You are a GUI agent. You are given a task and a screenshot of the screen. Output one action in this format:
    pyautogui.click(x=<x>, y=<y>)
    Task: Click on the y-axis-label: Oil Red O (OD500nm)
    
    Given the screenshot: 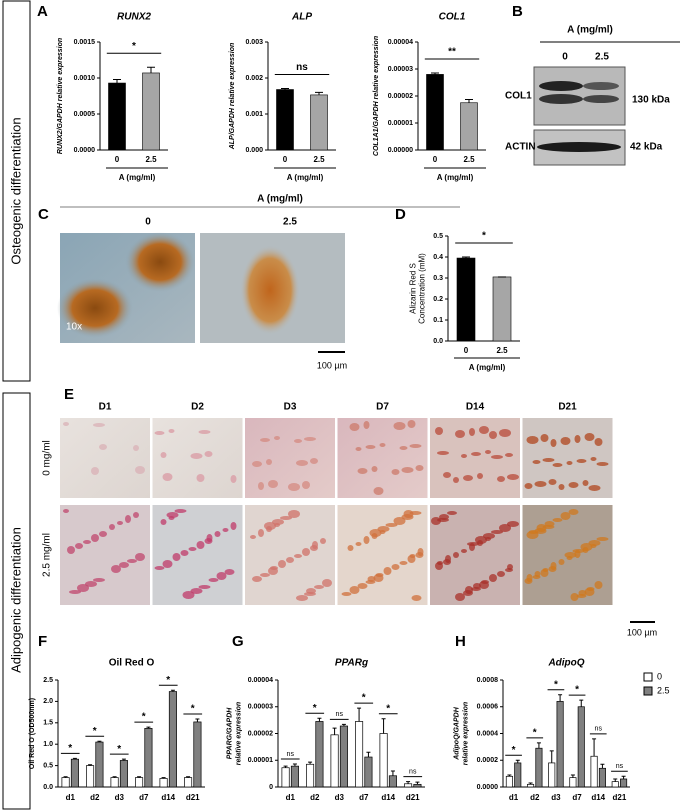 What is the action you would take?
    pyautogui.click(x=32, y=733)
    